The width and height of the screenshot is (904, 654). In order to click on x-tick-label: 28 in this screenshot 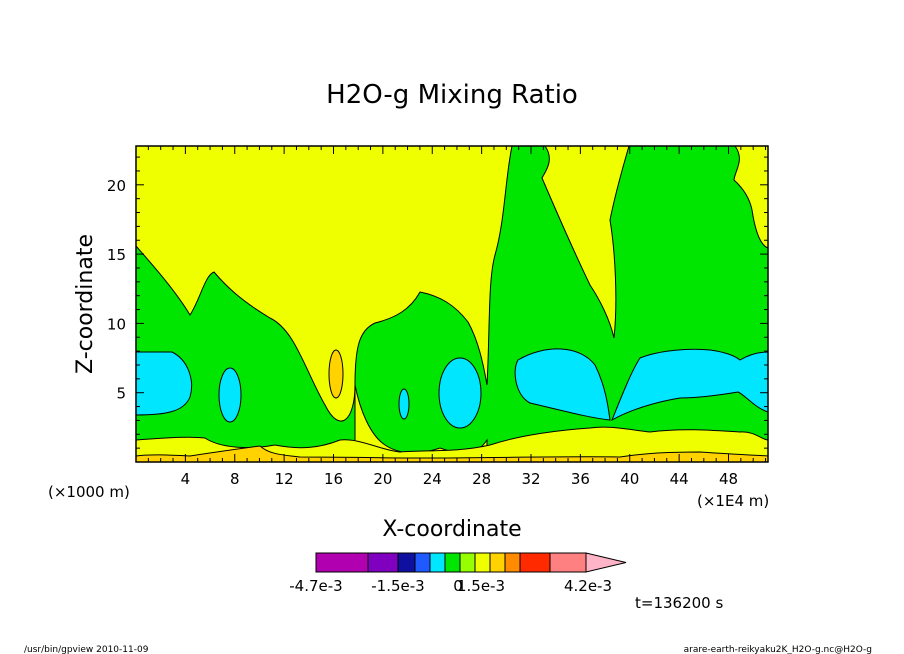, I will do `click(481, 479)`.